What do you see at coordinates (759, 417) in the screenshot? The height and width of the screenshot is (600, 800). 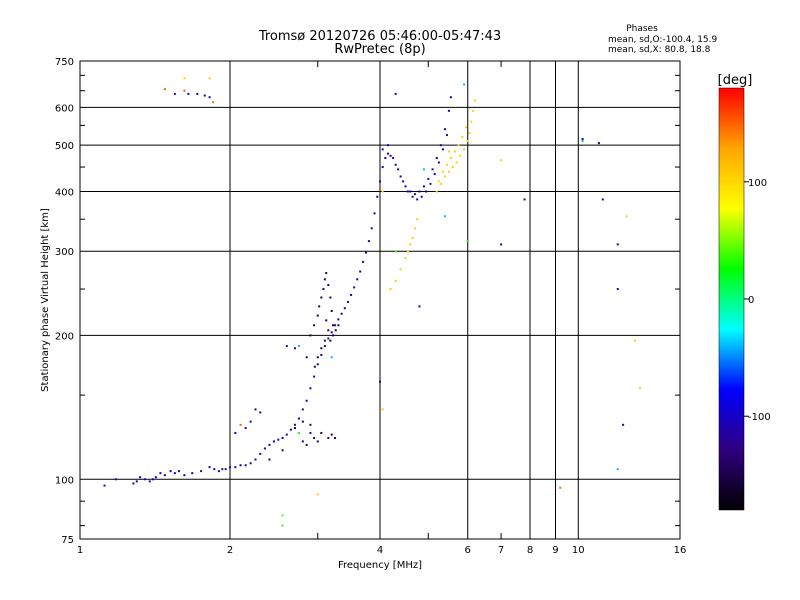 I see `colorbar-tick-label: -100` at bounding box center [759, 417].